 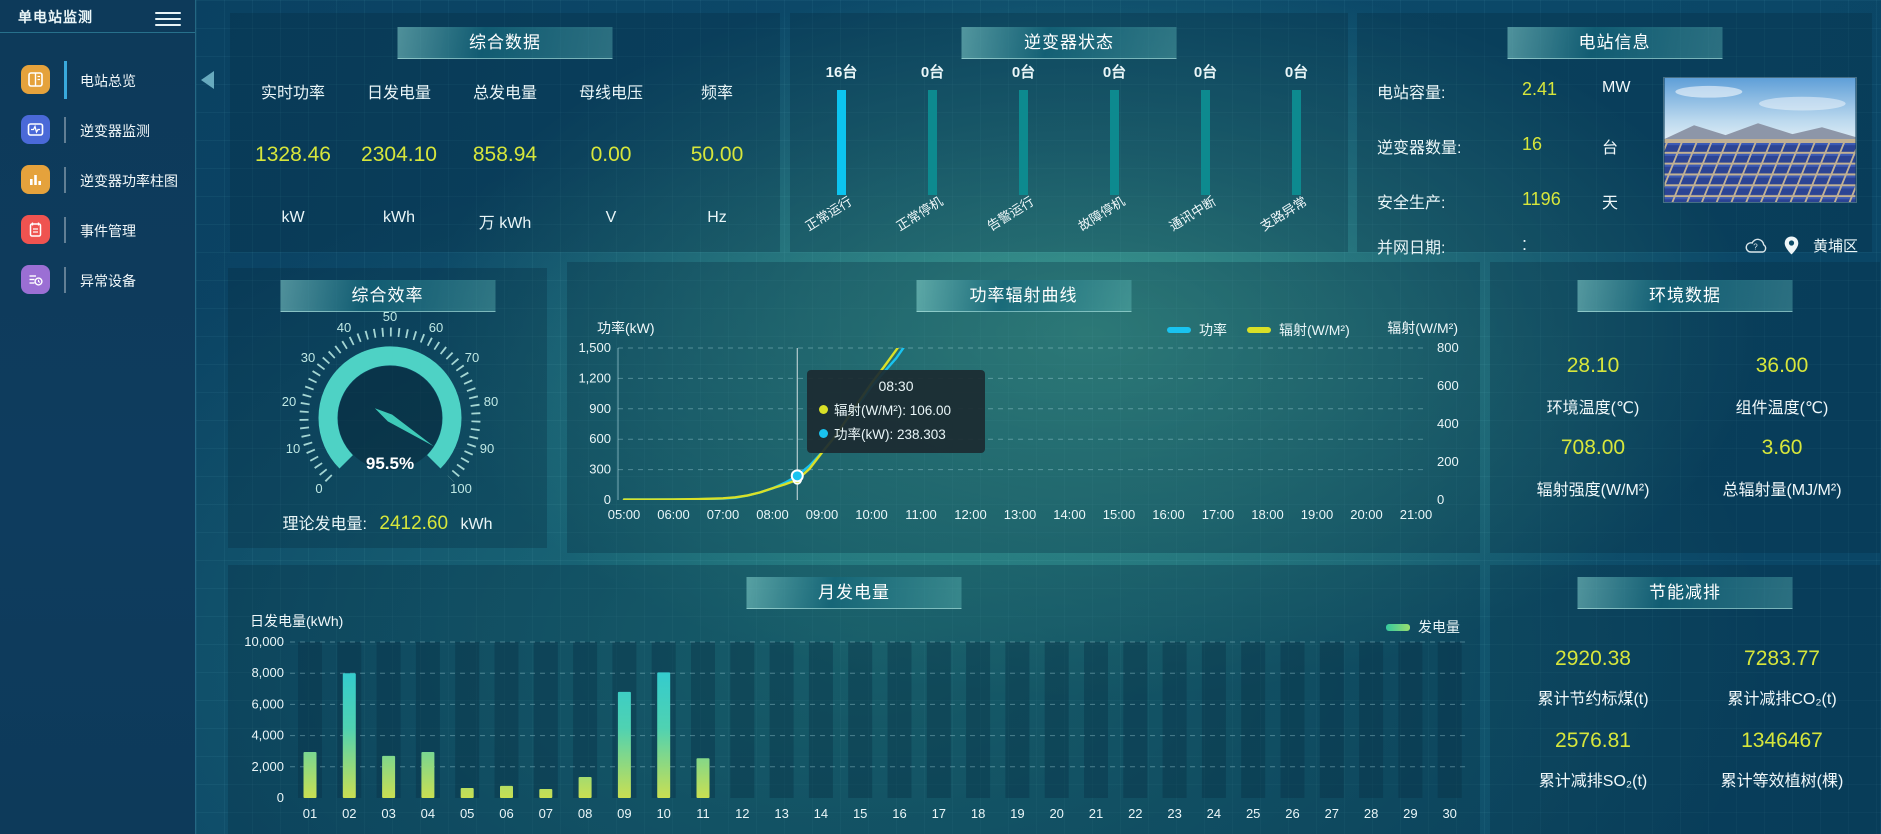 What do you see at coordinates (436, 327) in the screenshot?
I see `svg-text: 60` at bounding box center [436, 327].